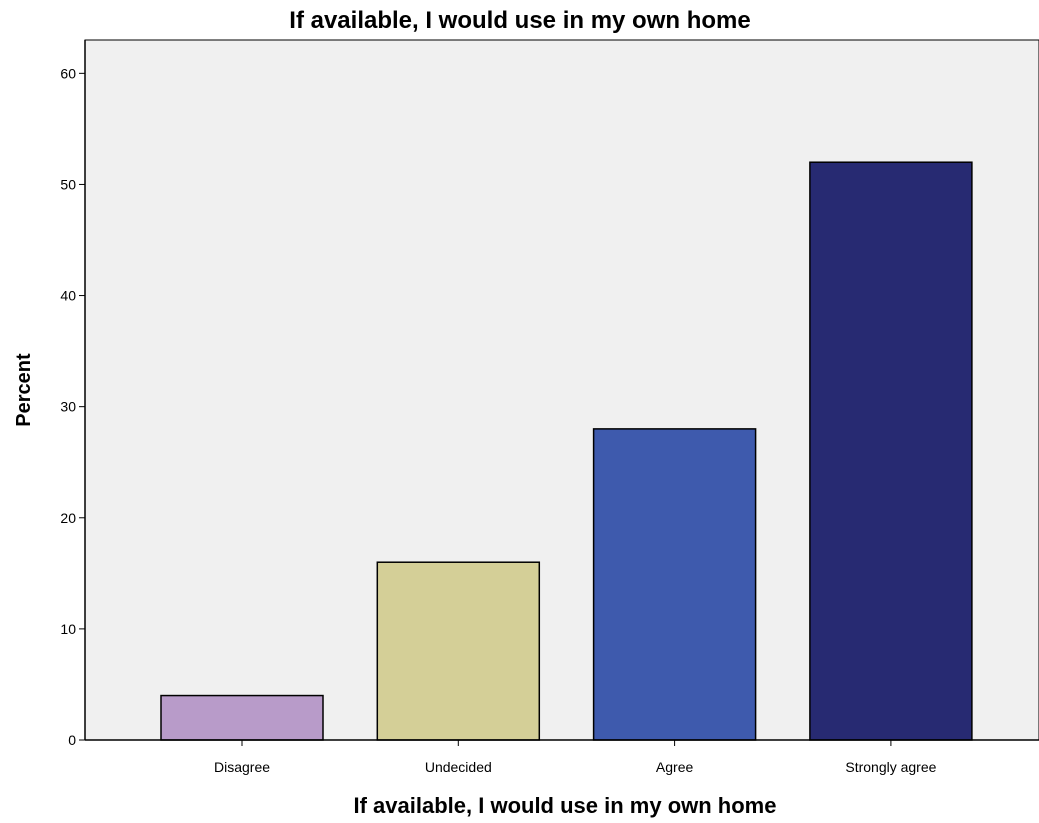 The image size is (1039, 823). I want to click on y-tick-label: 10, so click(68, 629).